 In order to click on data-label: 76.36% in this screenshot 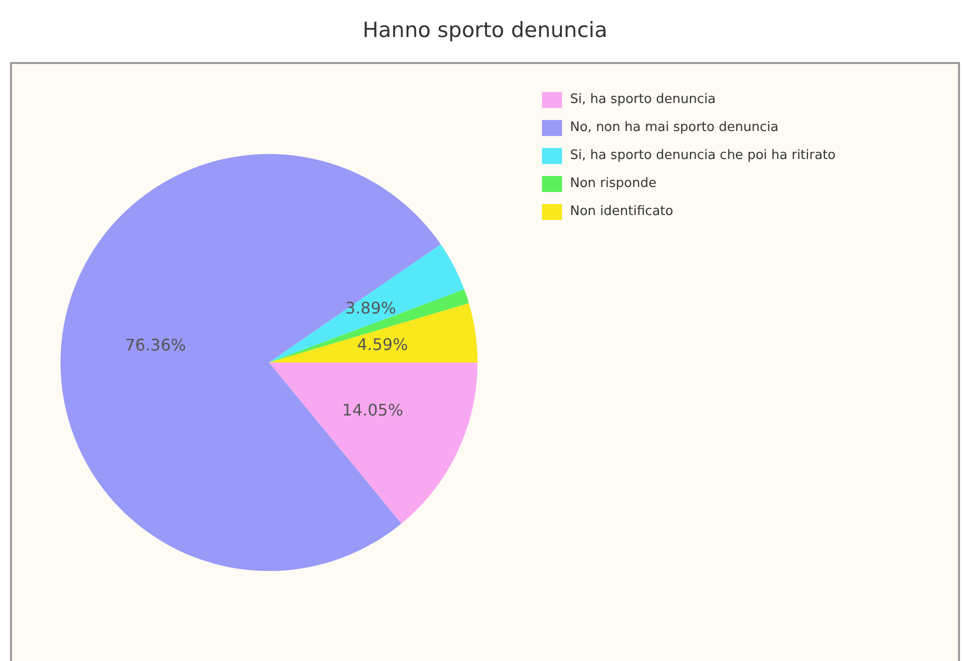, I will do `click(155, 345)`.